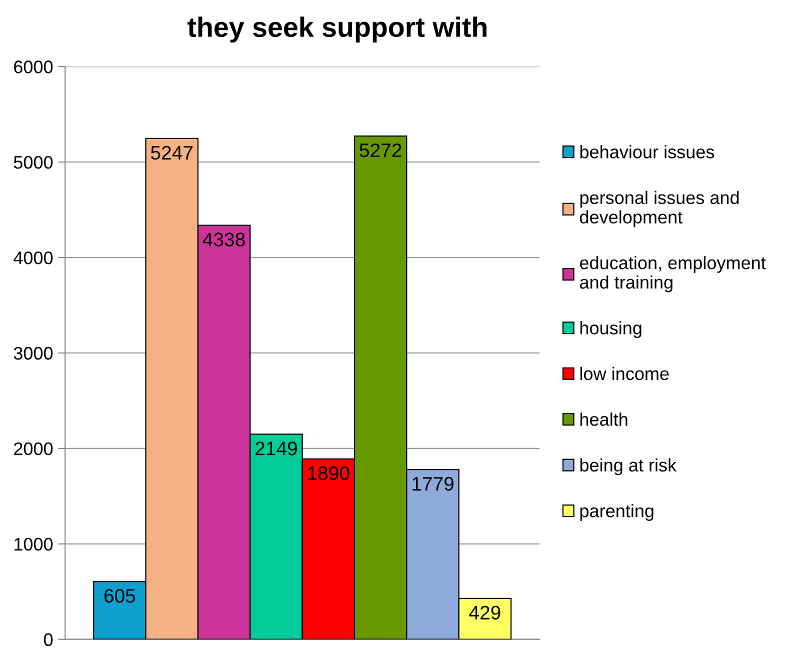 This screenshot has height=666, width=804. Describe the element at coordinates (276, 449) in the screenshot. I see `data-label: 2149` at that location.